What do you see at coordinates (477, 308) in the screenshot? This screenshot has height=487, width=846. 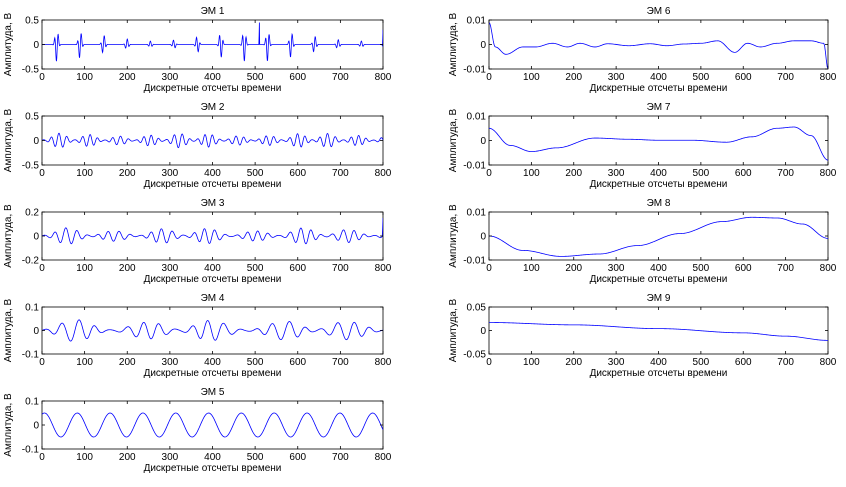 I see `y-tick-label: 0.05` at bounding box center [477, 308].